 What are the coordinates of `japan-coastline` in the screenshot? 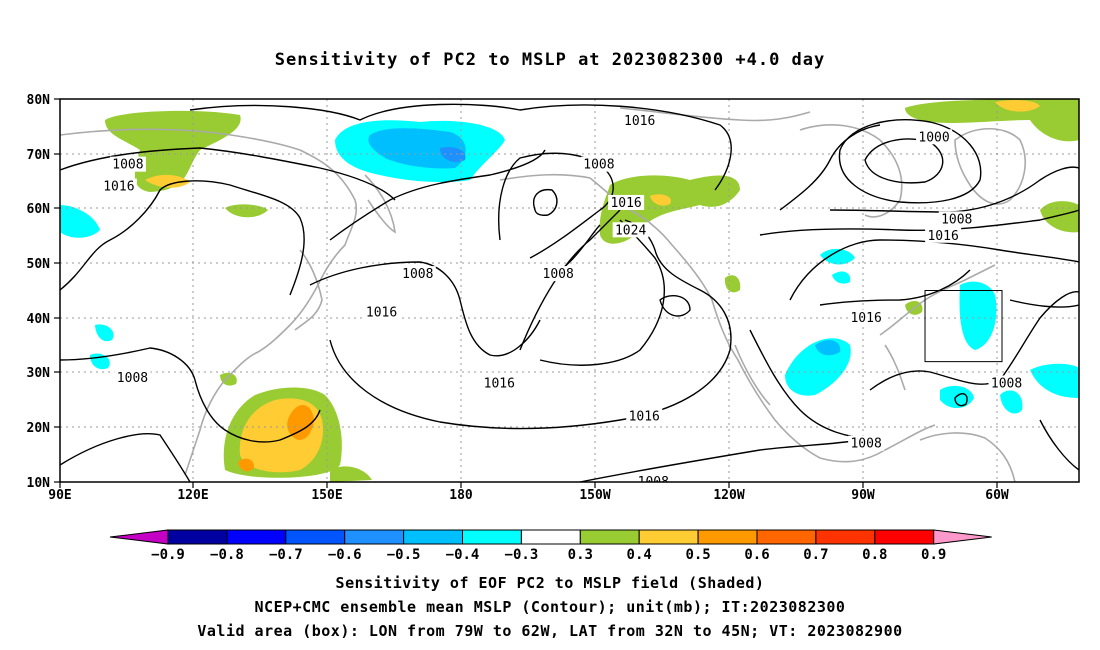 It's located at (308, 290).